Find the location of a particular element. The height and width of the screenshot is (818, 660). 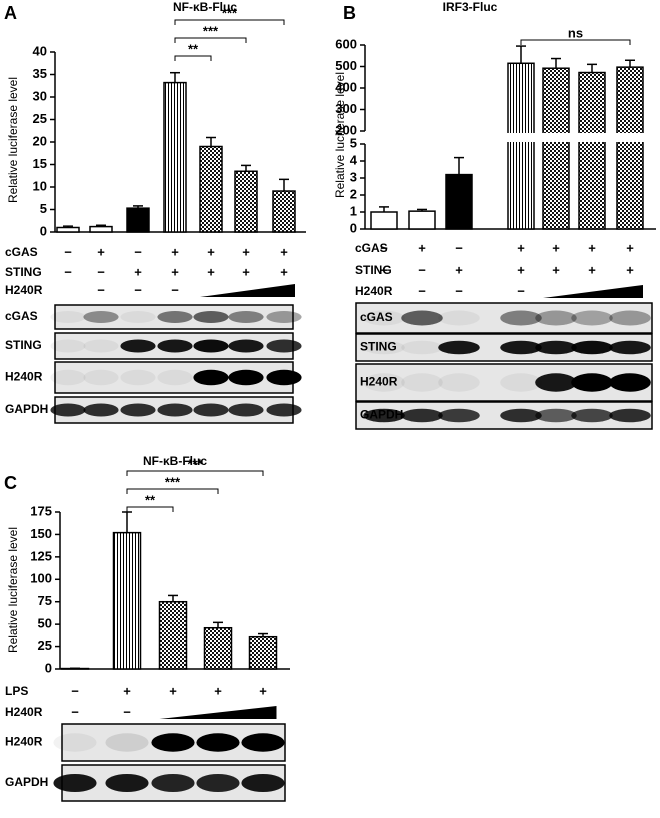

condition-label: H240R is located at coordinates (24, 290).